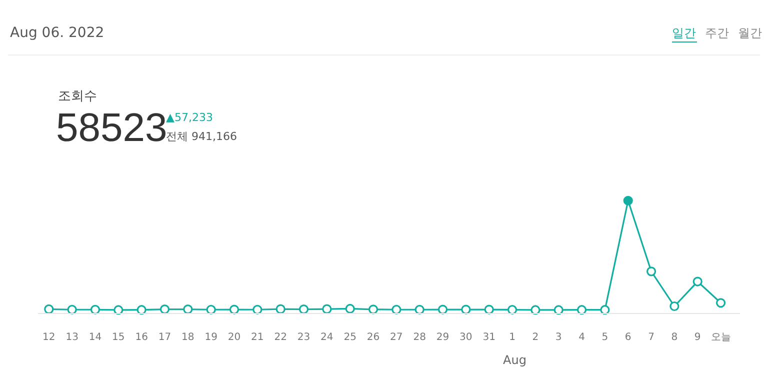 This screenshot has height=390, width=784. Describe the element at coordinates (535, 337) in the screenshot. I see `x-tick-label: 2` at that location.